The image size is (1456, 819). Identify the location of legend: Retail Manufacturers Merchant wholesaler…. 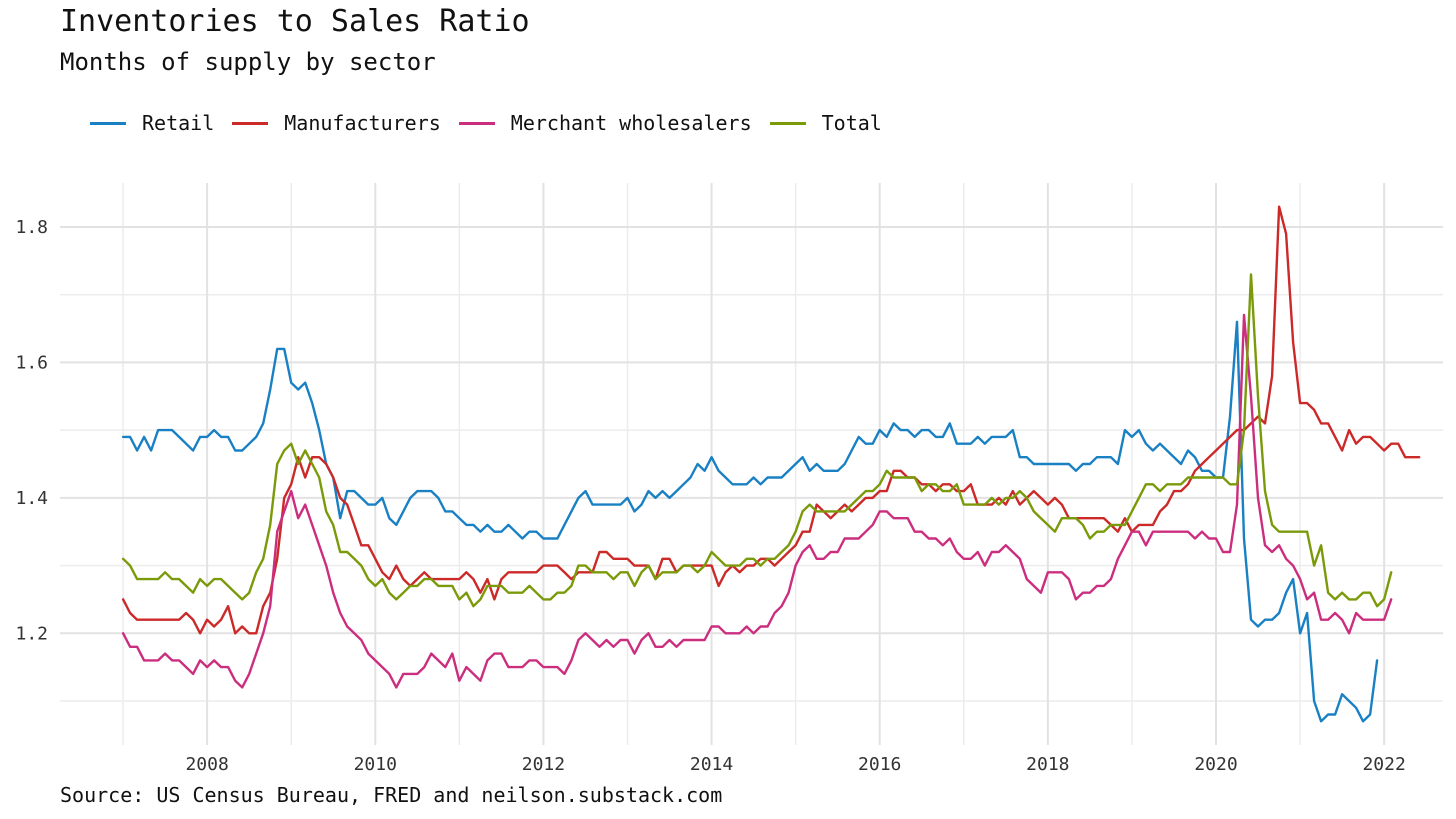
(495, 123).